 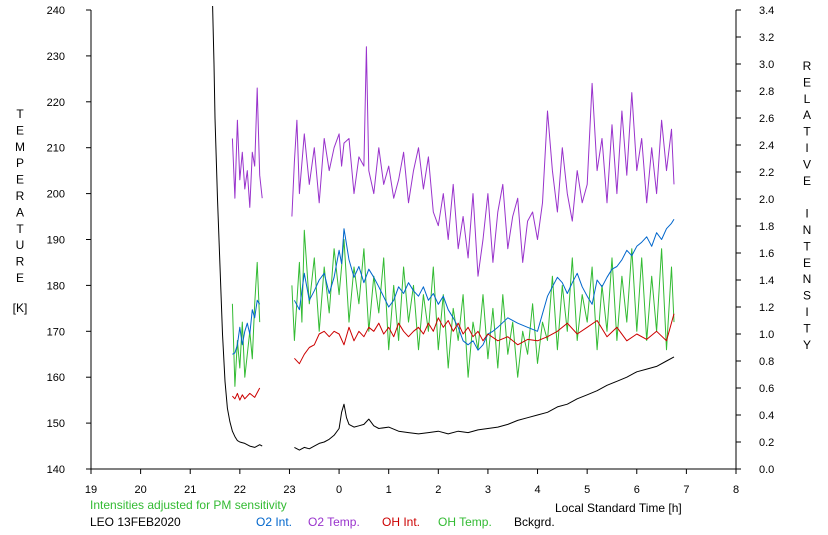 What do you see at coordinates (274, 522) in the screenshot?
I see `legend-item-o2-int: O2 Int.` at bounding box center [274, 522].